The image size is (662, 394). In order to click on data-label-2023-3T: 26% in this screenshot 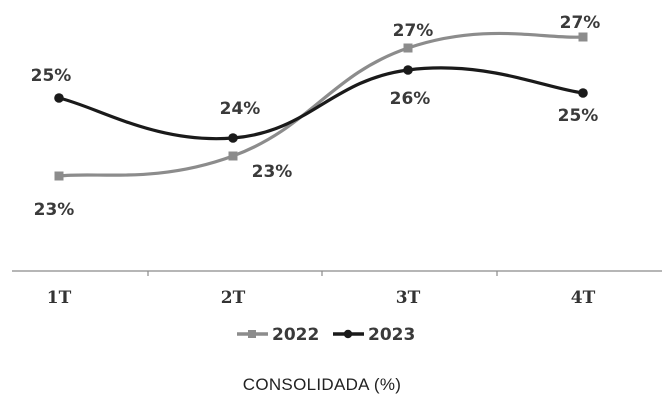, I will do `click(410, 99)`.